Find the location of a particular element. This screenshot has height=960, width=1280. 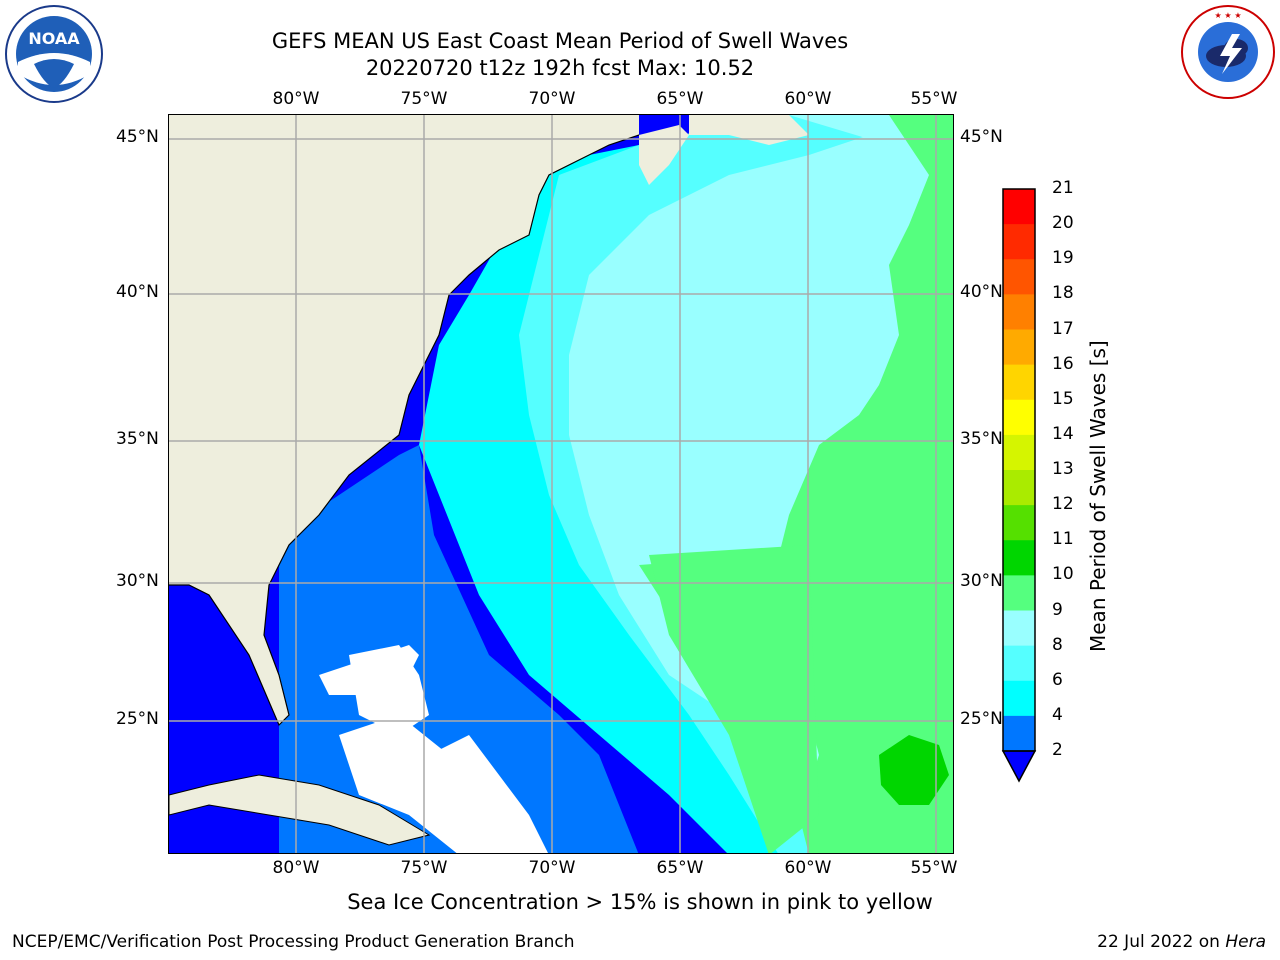

colorbar-tick-label: 6 is located at coordinates (1057, 679).